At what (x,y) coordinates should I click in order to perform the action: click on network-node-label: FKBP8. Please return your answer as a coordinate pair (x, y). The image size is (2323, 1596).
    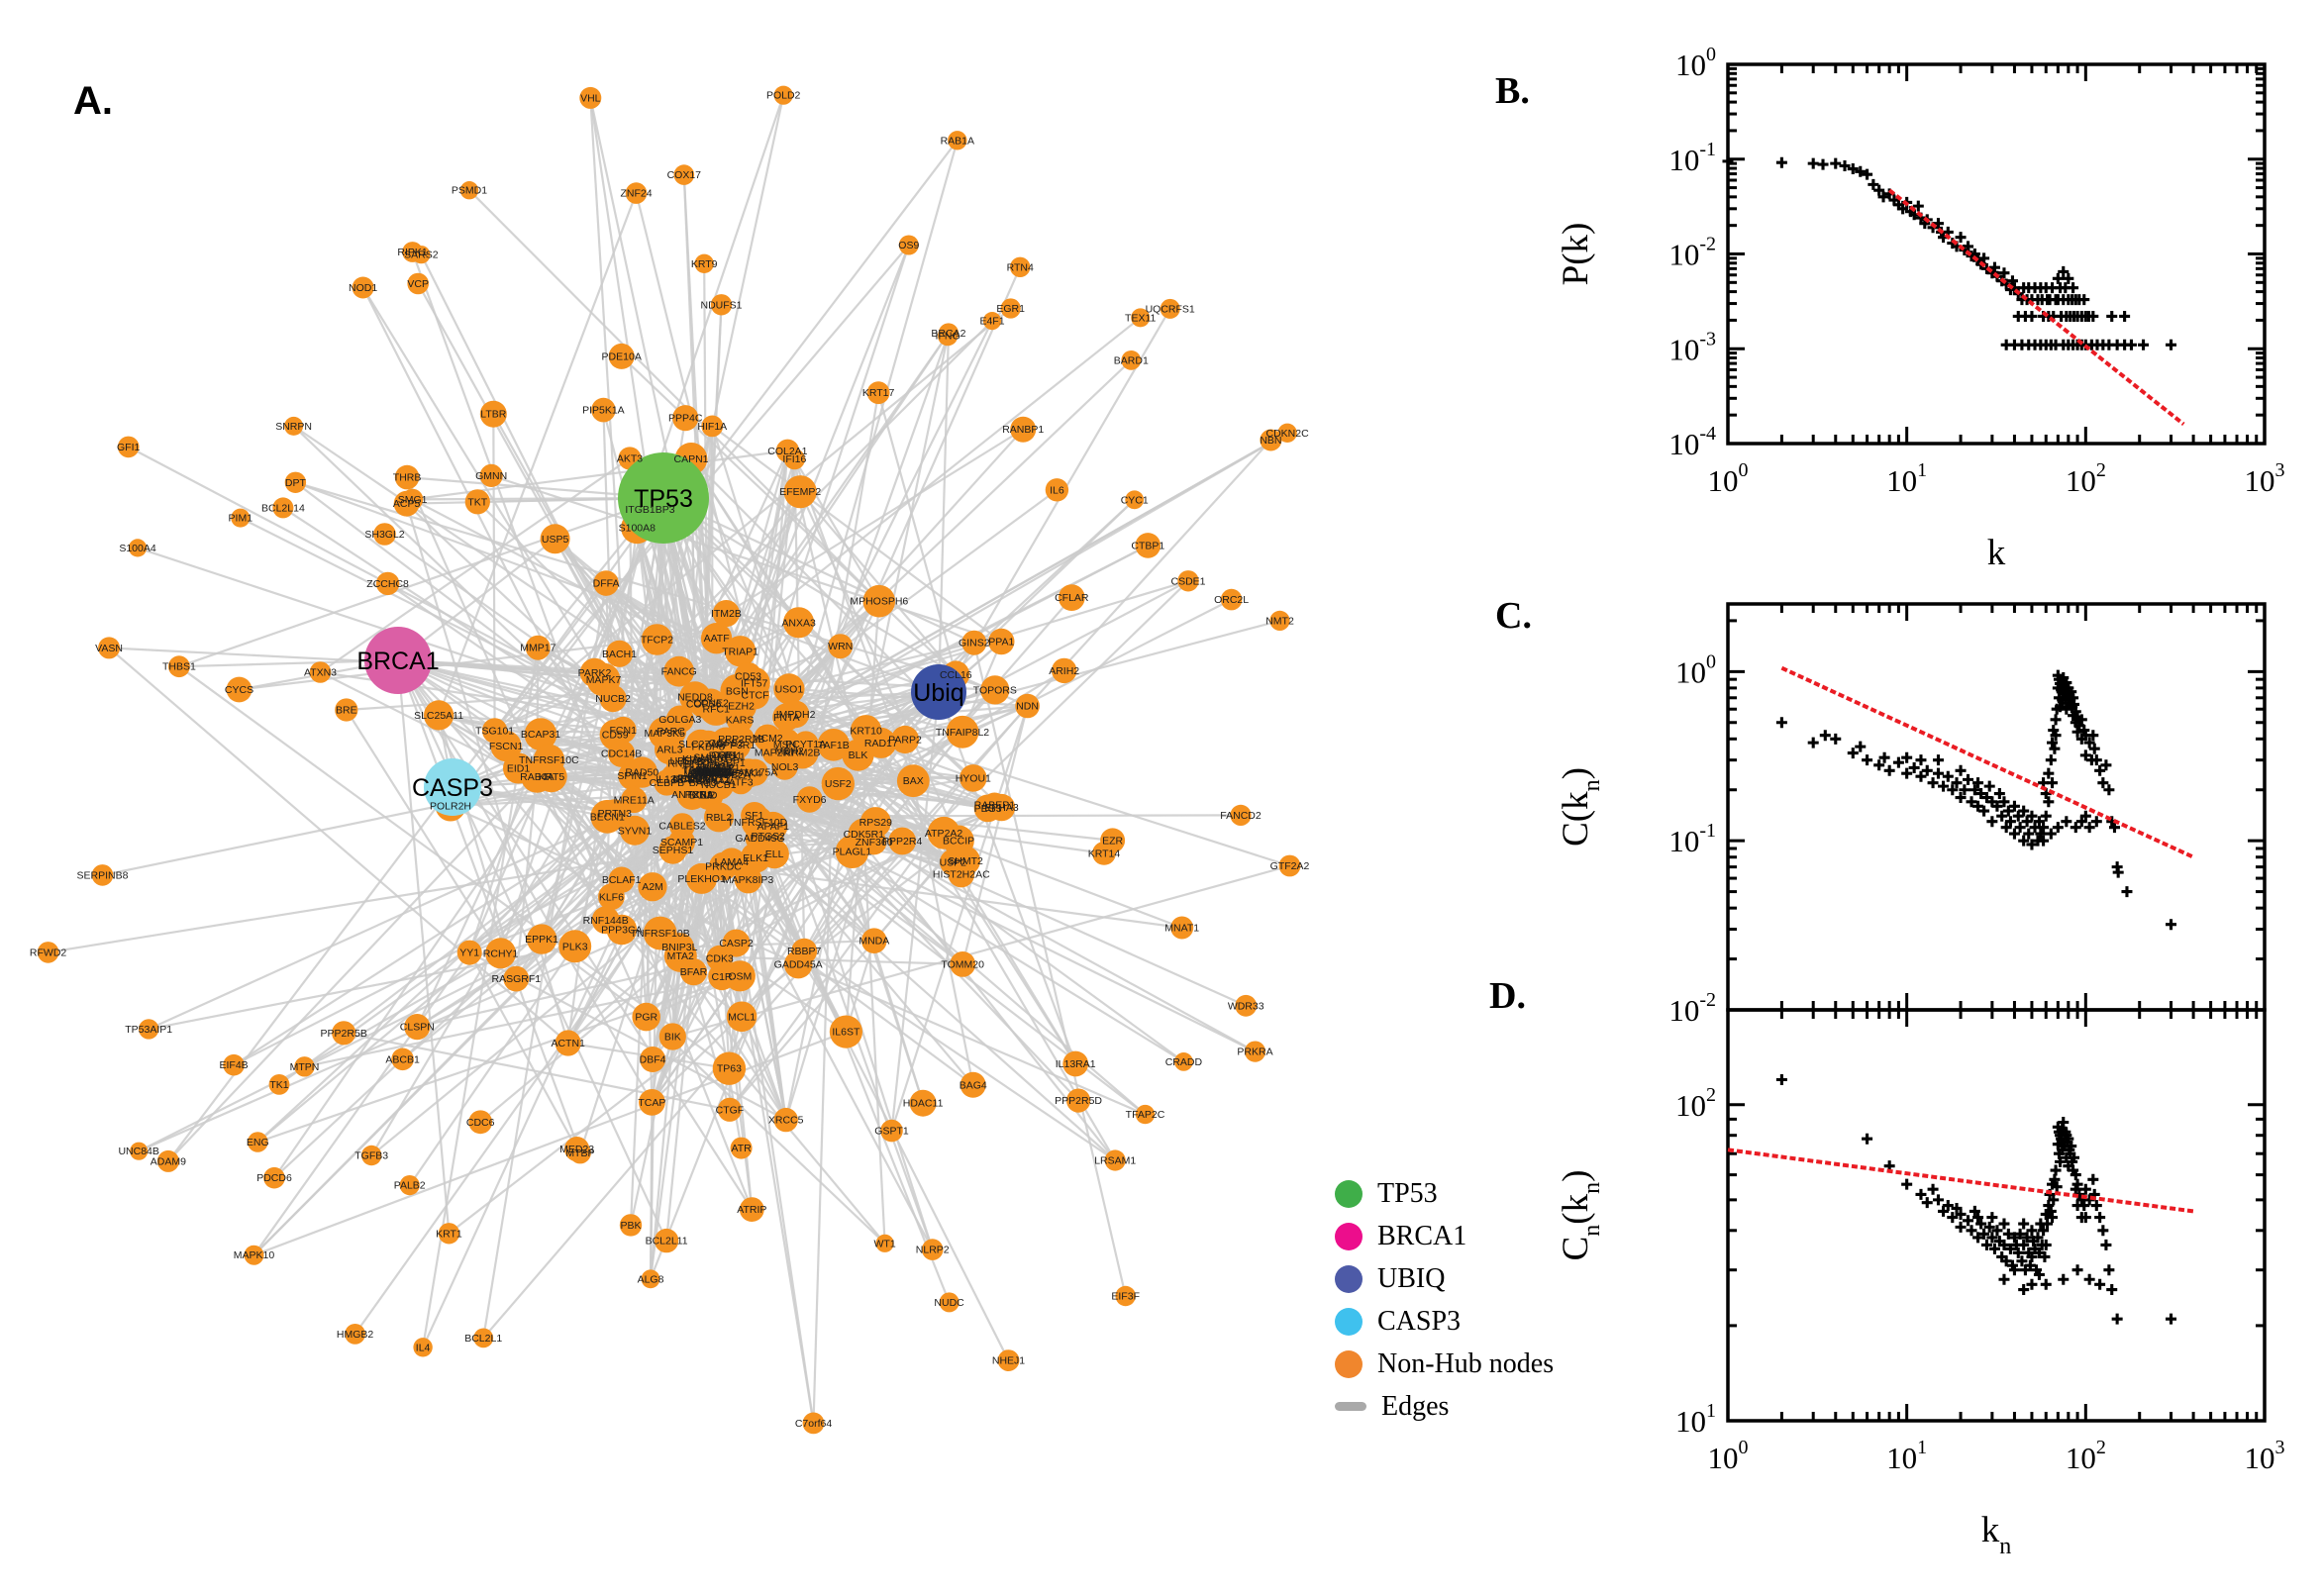
    Looking at the image, I should click on (707, 747).